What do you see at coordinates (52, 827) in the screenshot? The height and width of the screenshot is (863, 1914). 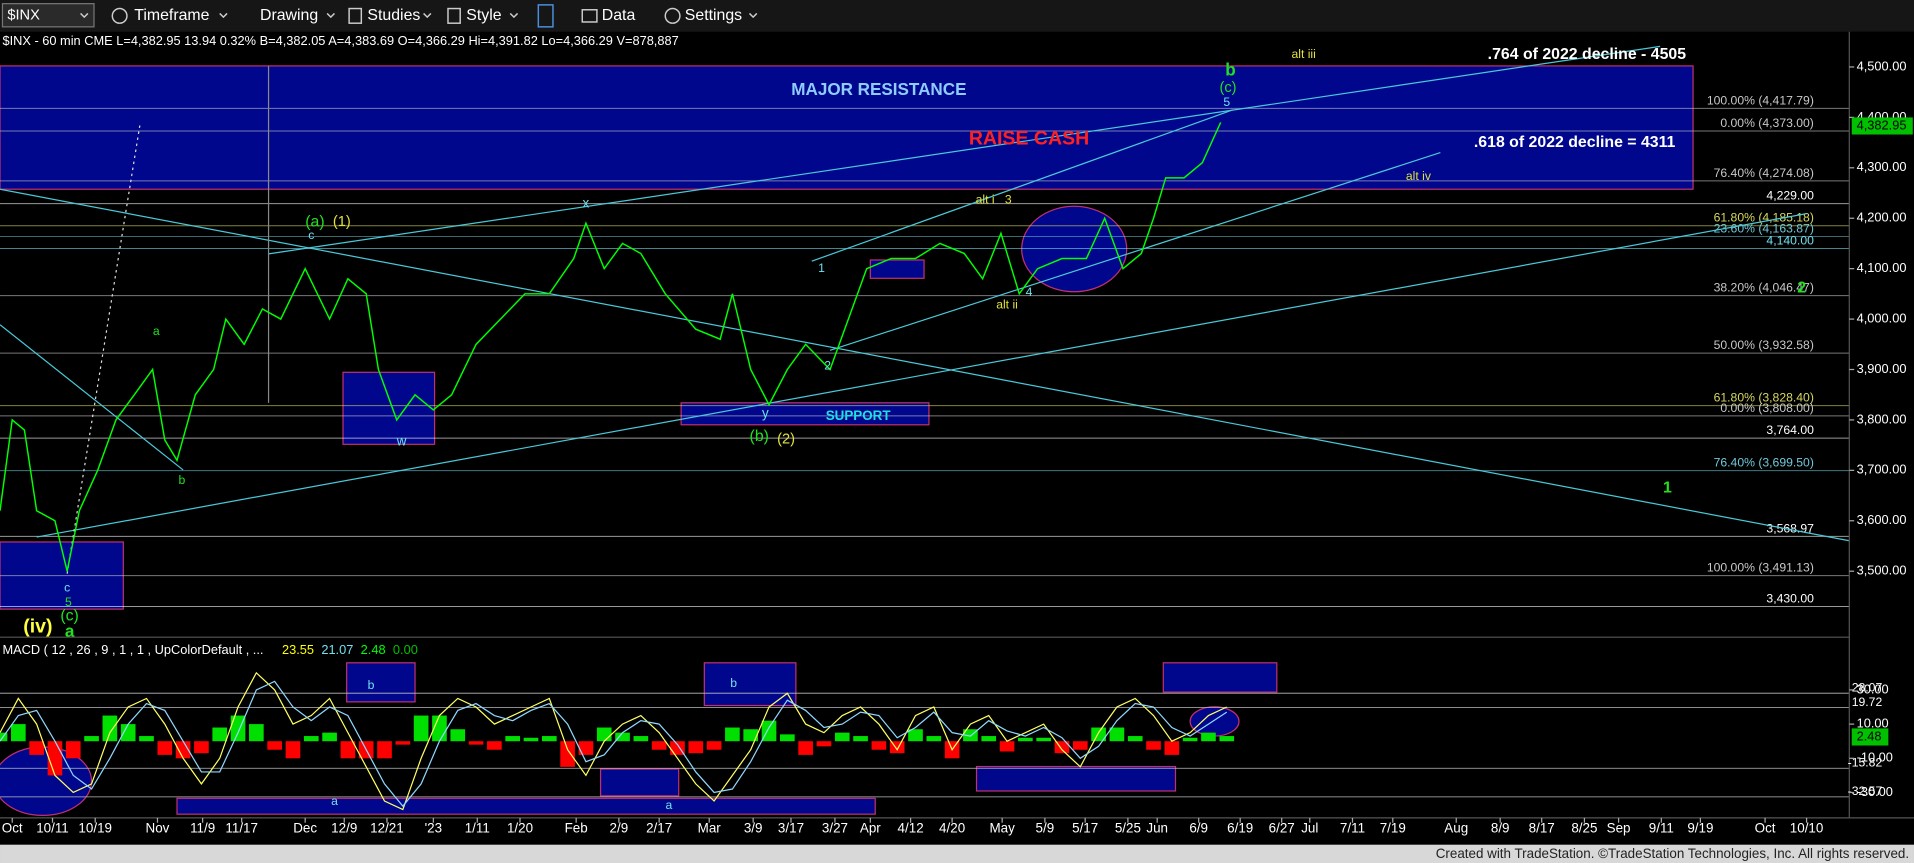 I see `x-tick-label: 10/11` at bounding box center [52, 827].